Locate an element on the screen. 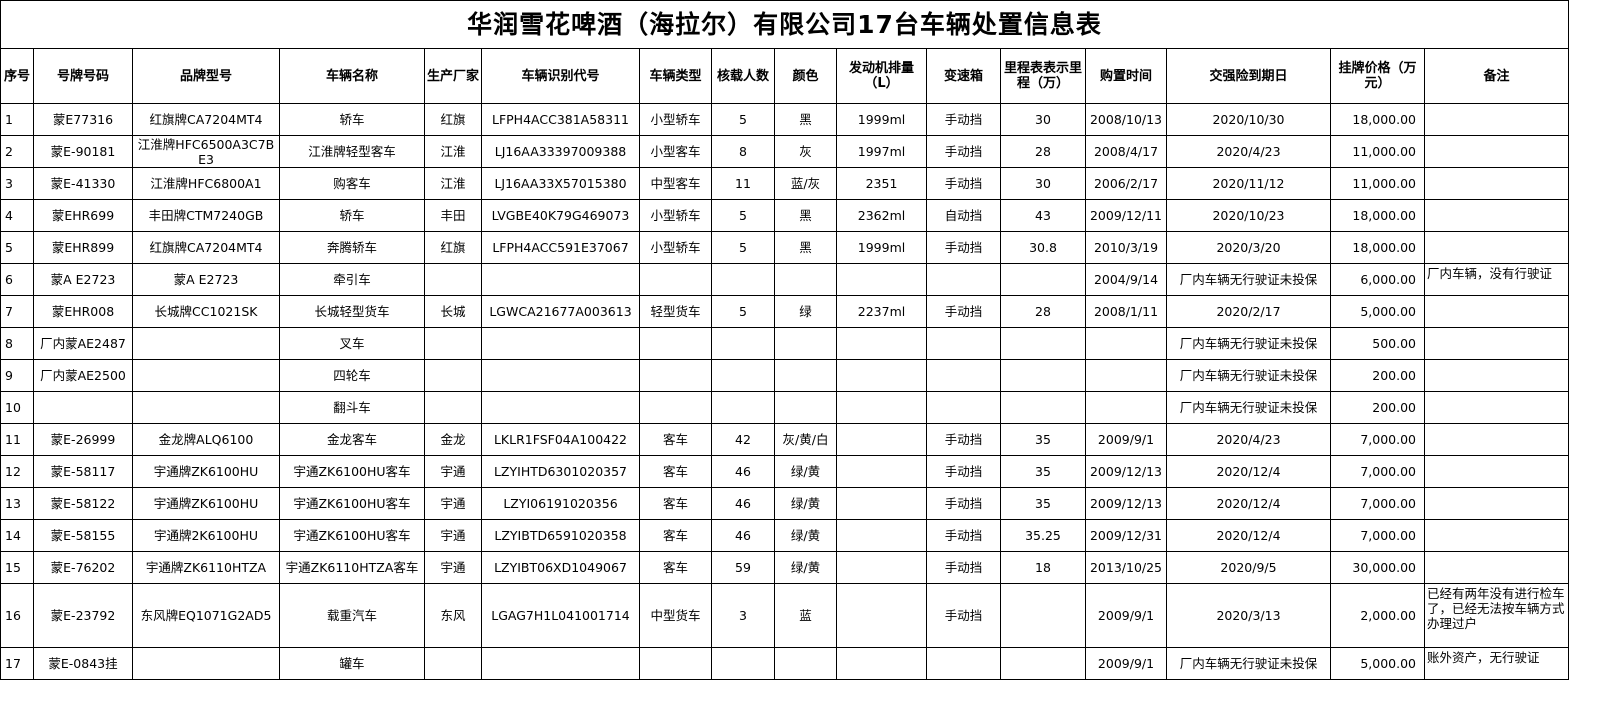 The height and width of the screenshot is (710, 1600). cell-plate-number: 蒙E-26999 is located at coordinates (83, 439).